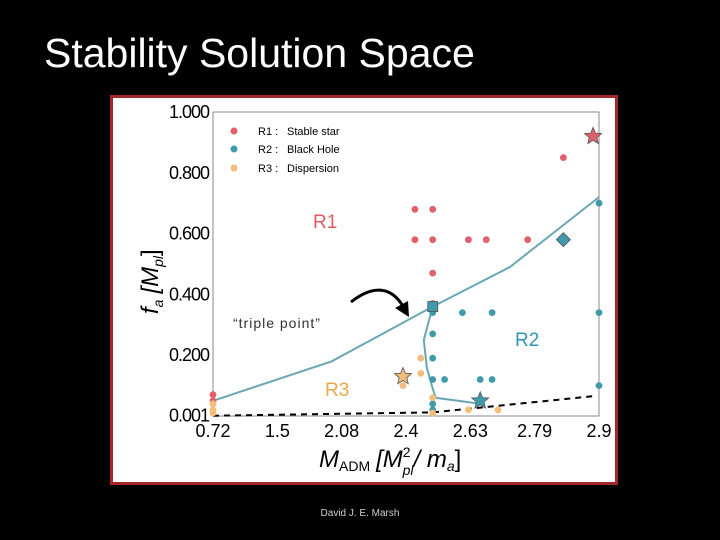  What do you see at coordinates (313, 150) in the screenshot?
I see `legend-name-r2: Black Hole` at bounding box center [313, 150].